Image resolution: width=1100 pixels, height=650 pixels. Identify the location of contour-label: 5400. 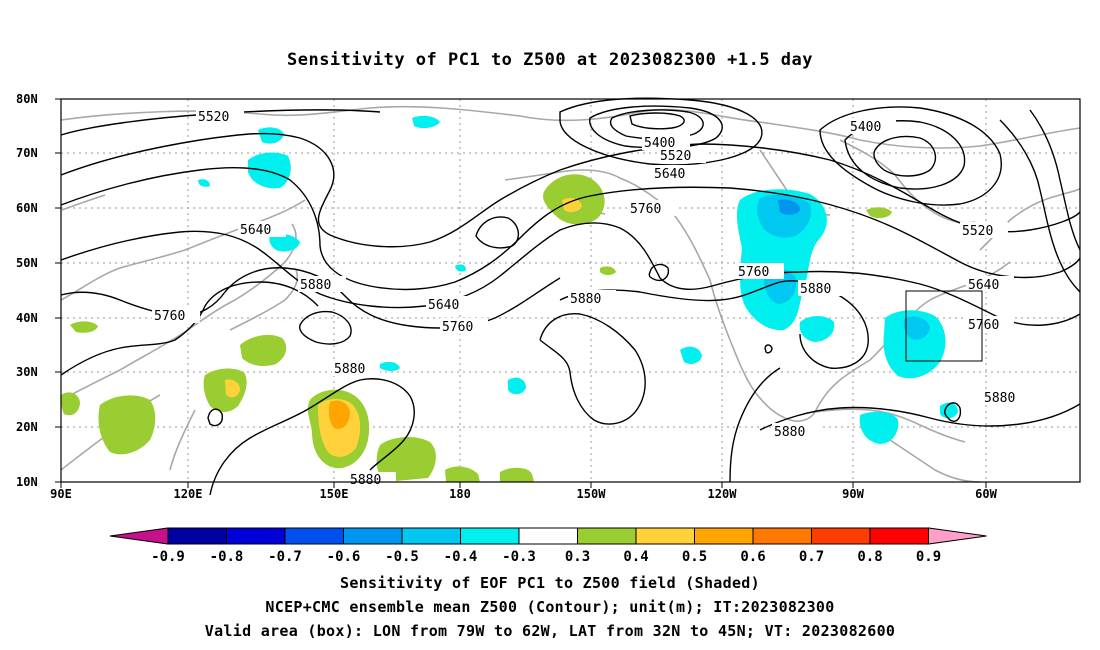
(865, 127).